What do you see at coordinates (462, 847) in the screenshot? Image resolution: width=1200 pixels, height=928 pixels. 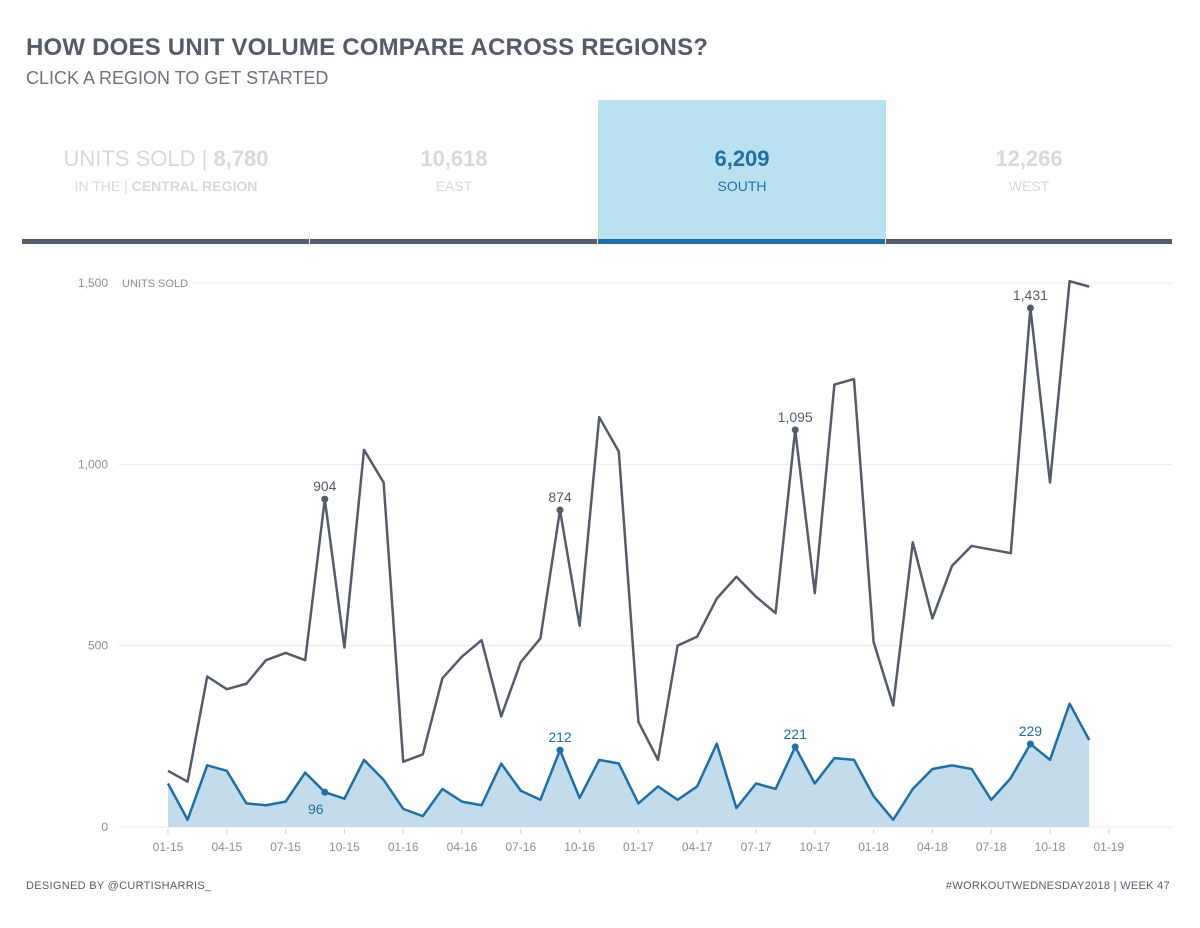 I see `x-tick-label: 04-16` at bounding box center [462, 847].